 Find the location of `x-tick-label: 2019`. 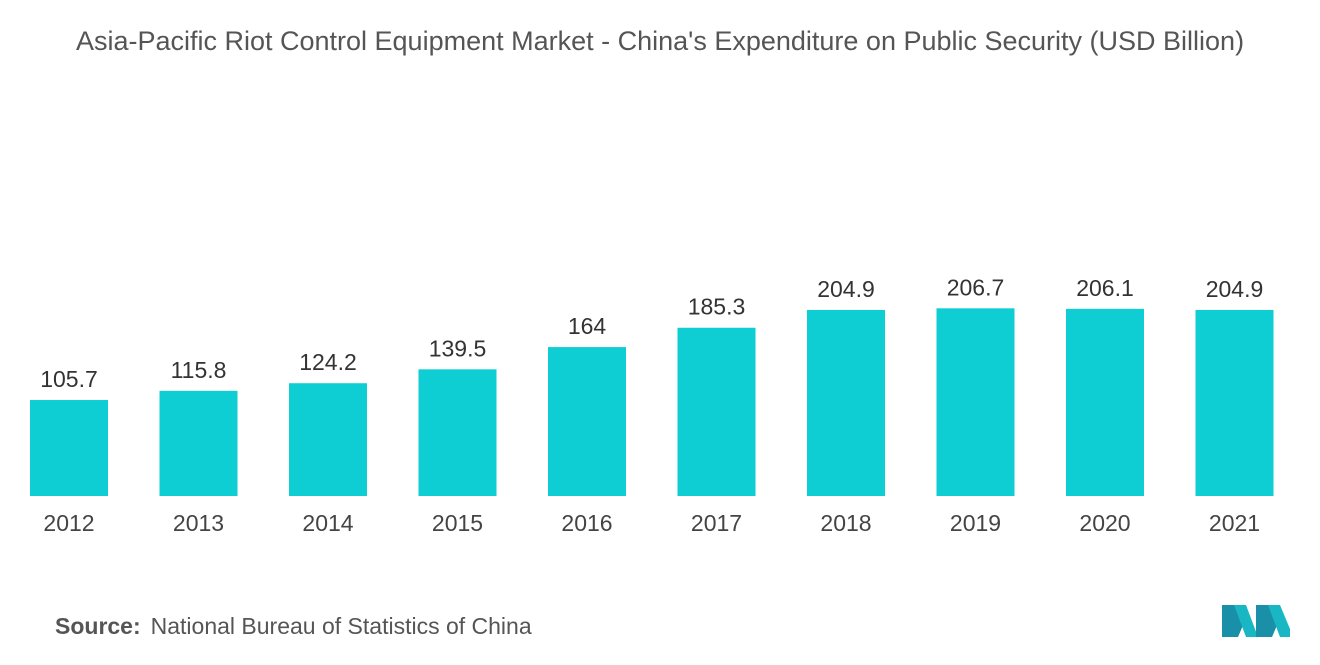

x-tick-label: 2019 is located at coordinates (975, 523).